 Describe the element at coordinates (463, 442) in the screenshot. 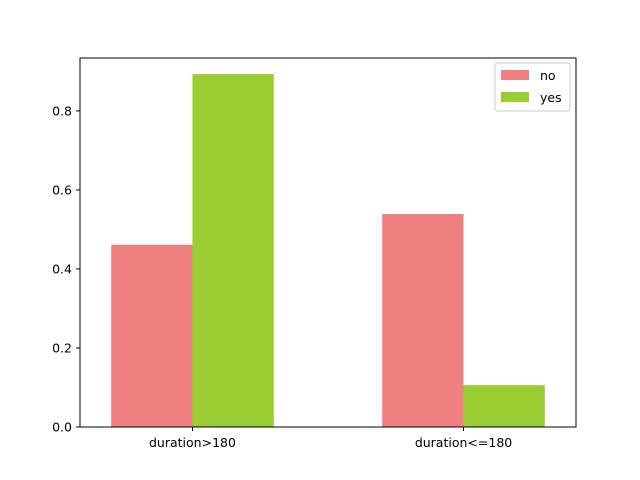

I see `x-tick-label: duration<=180` at that location.